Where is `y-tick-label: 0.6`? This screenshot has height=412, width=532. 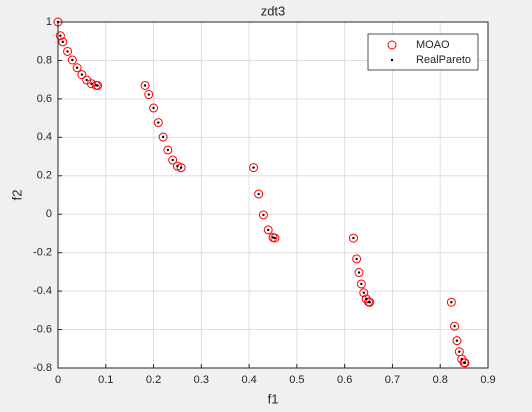
y-tick-label: 0.6 is located at coordinates (44, 99).